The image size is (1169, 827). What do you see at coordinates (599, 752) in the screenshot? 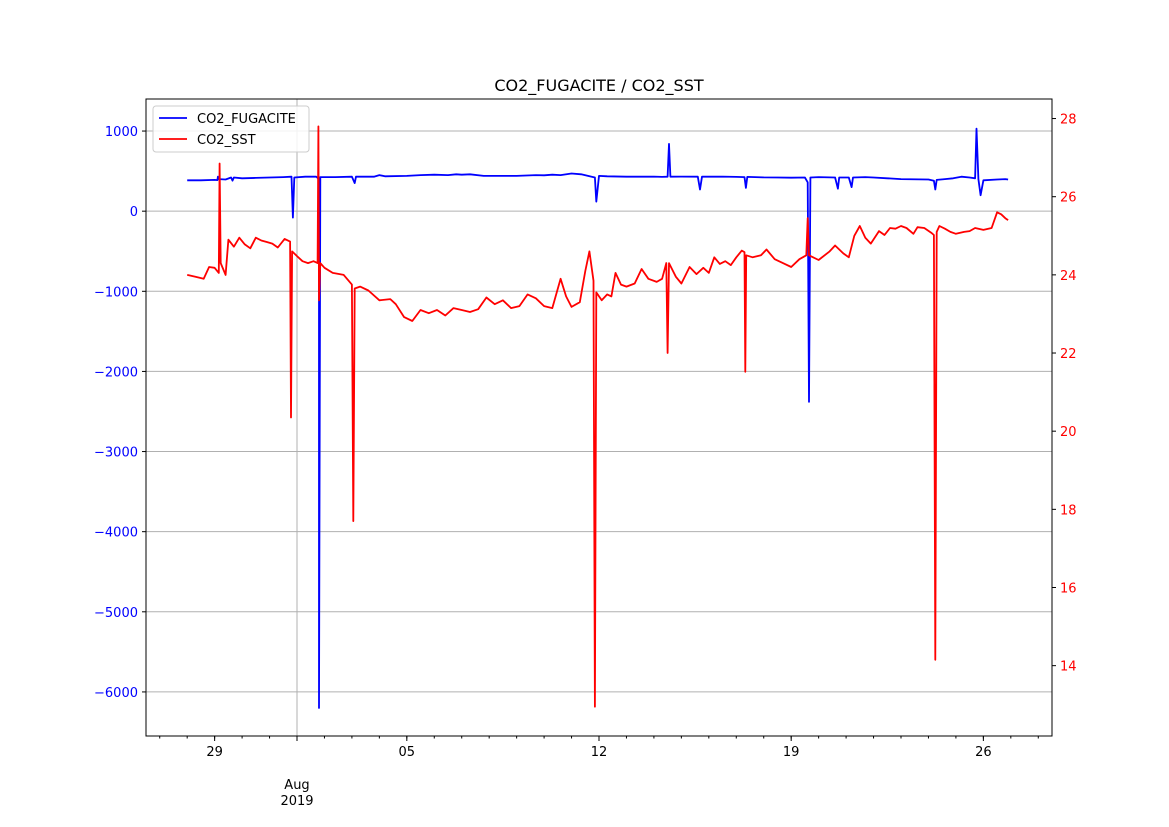
I see `x-tick-label: 12` at bounding box center [599, 752].